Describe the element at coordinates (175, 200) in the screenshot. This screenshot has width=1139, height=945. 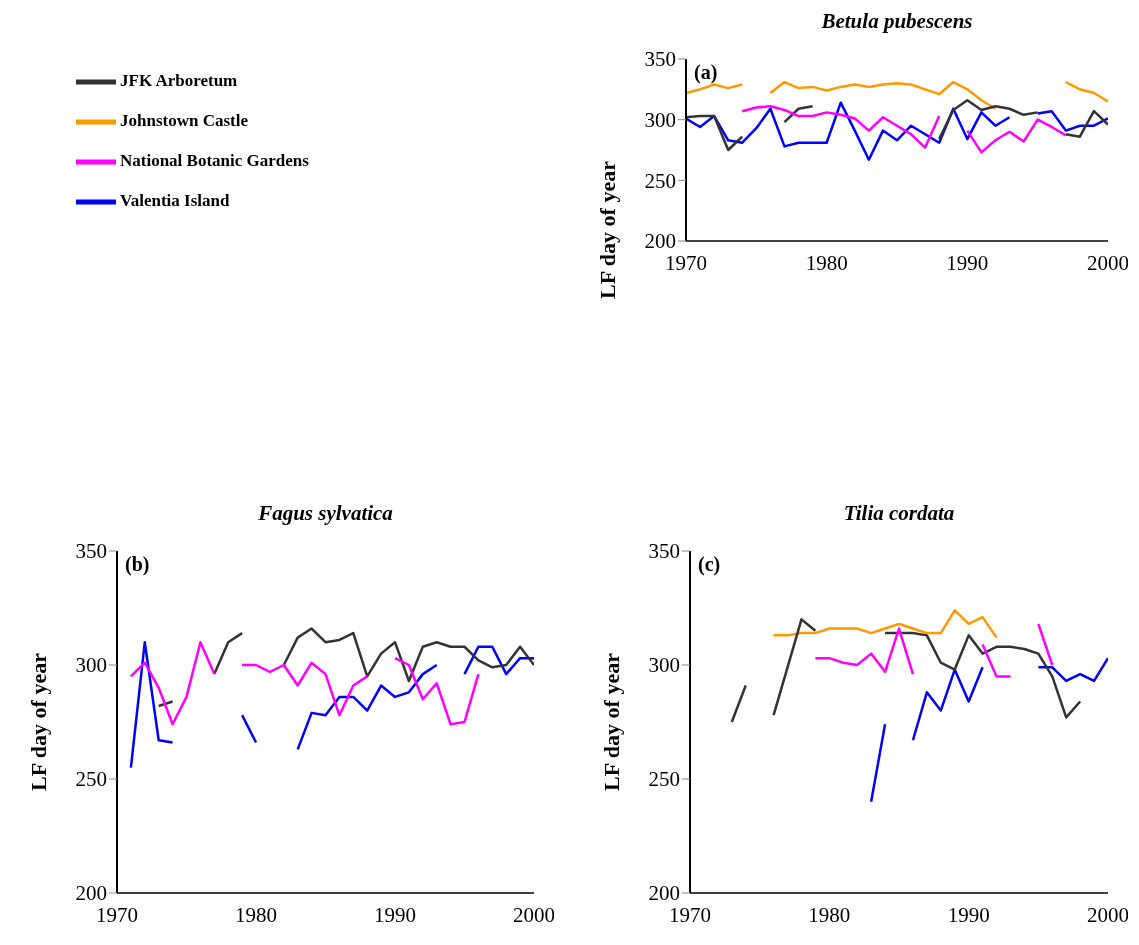
I see `legend-label: Valentia Island` at that location.